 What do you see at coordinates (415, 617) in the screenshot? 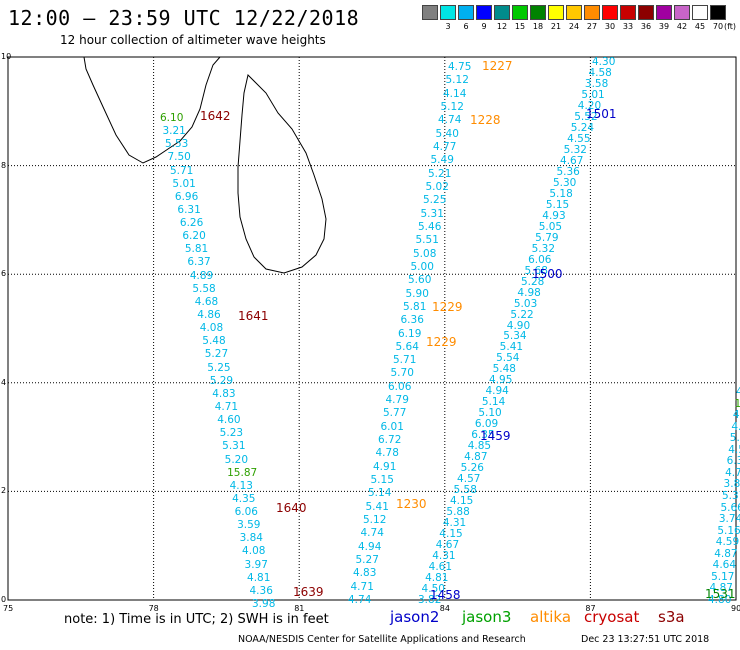
I see `satellite-legend-item: jason2` at bounding box center [415, 617].